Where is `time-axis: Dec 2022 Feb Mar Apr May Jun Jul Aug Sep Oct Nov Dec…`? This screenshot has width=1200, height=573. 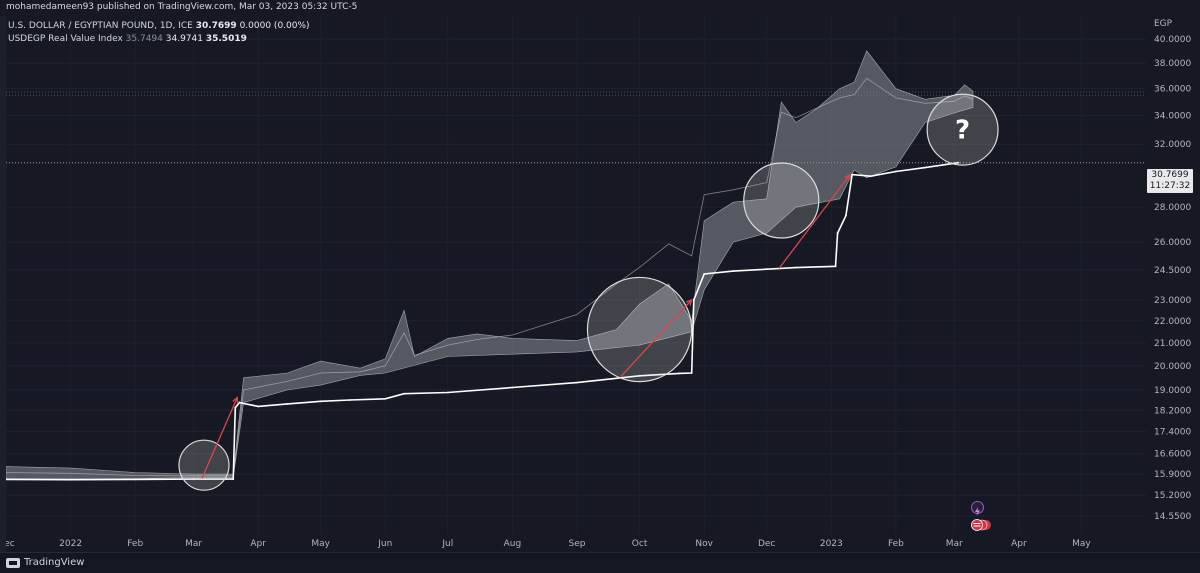
time-axis: Dec 2022 Feb Mar Apr May Jun Jul Aug Sep Oct Nov Dec… is located at coordinates (573, 543).